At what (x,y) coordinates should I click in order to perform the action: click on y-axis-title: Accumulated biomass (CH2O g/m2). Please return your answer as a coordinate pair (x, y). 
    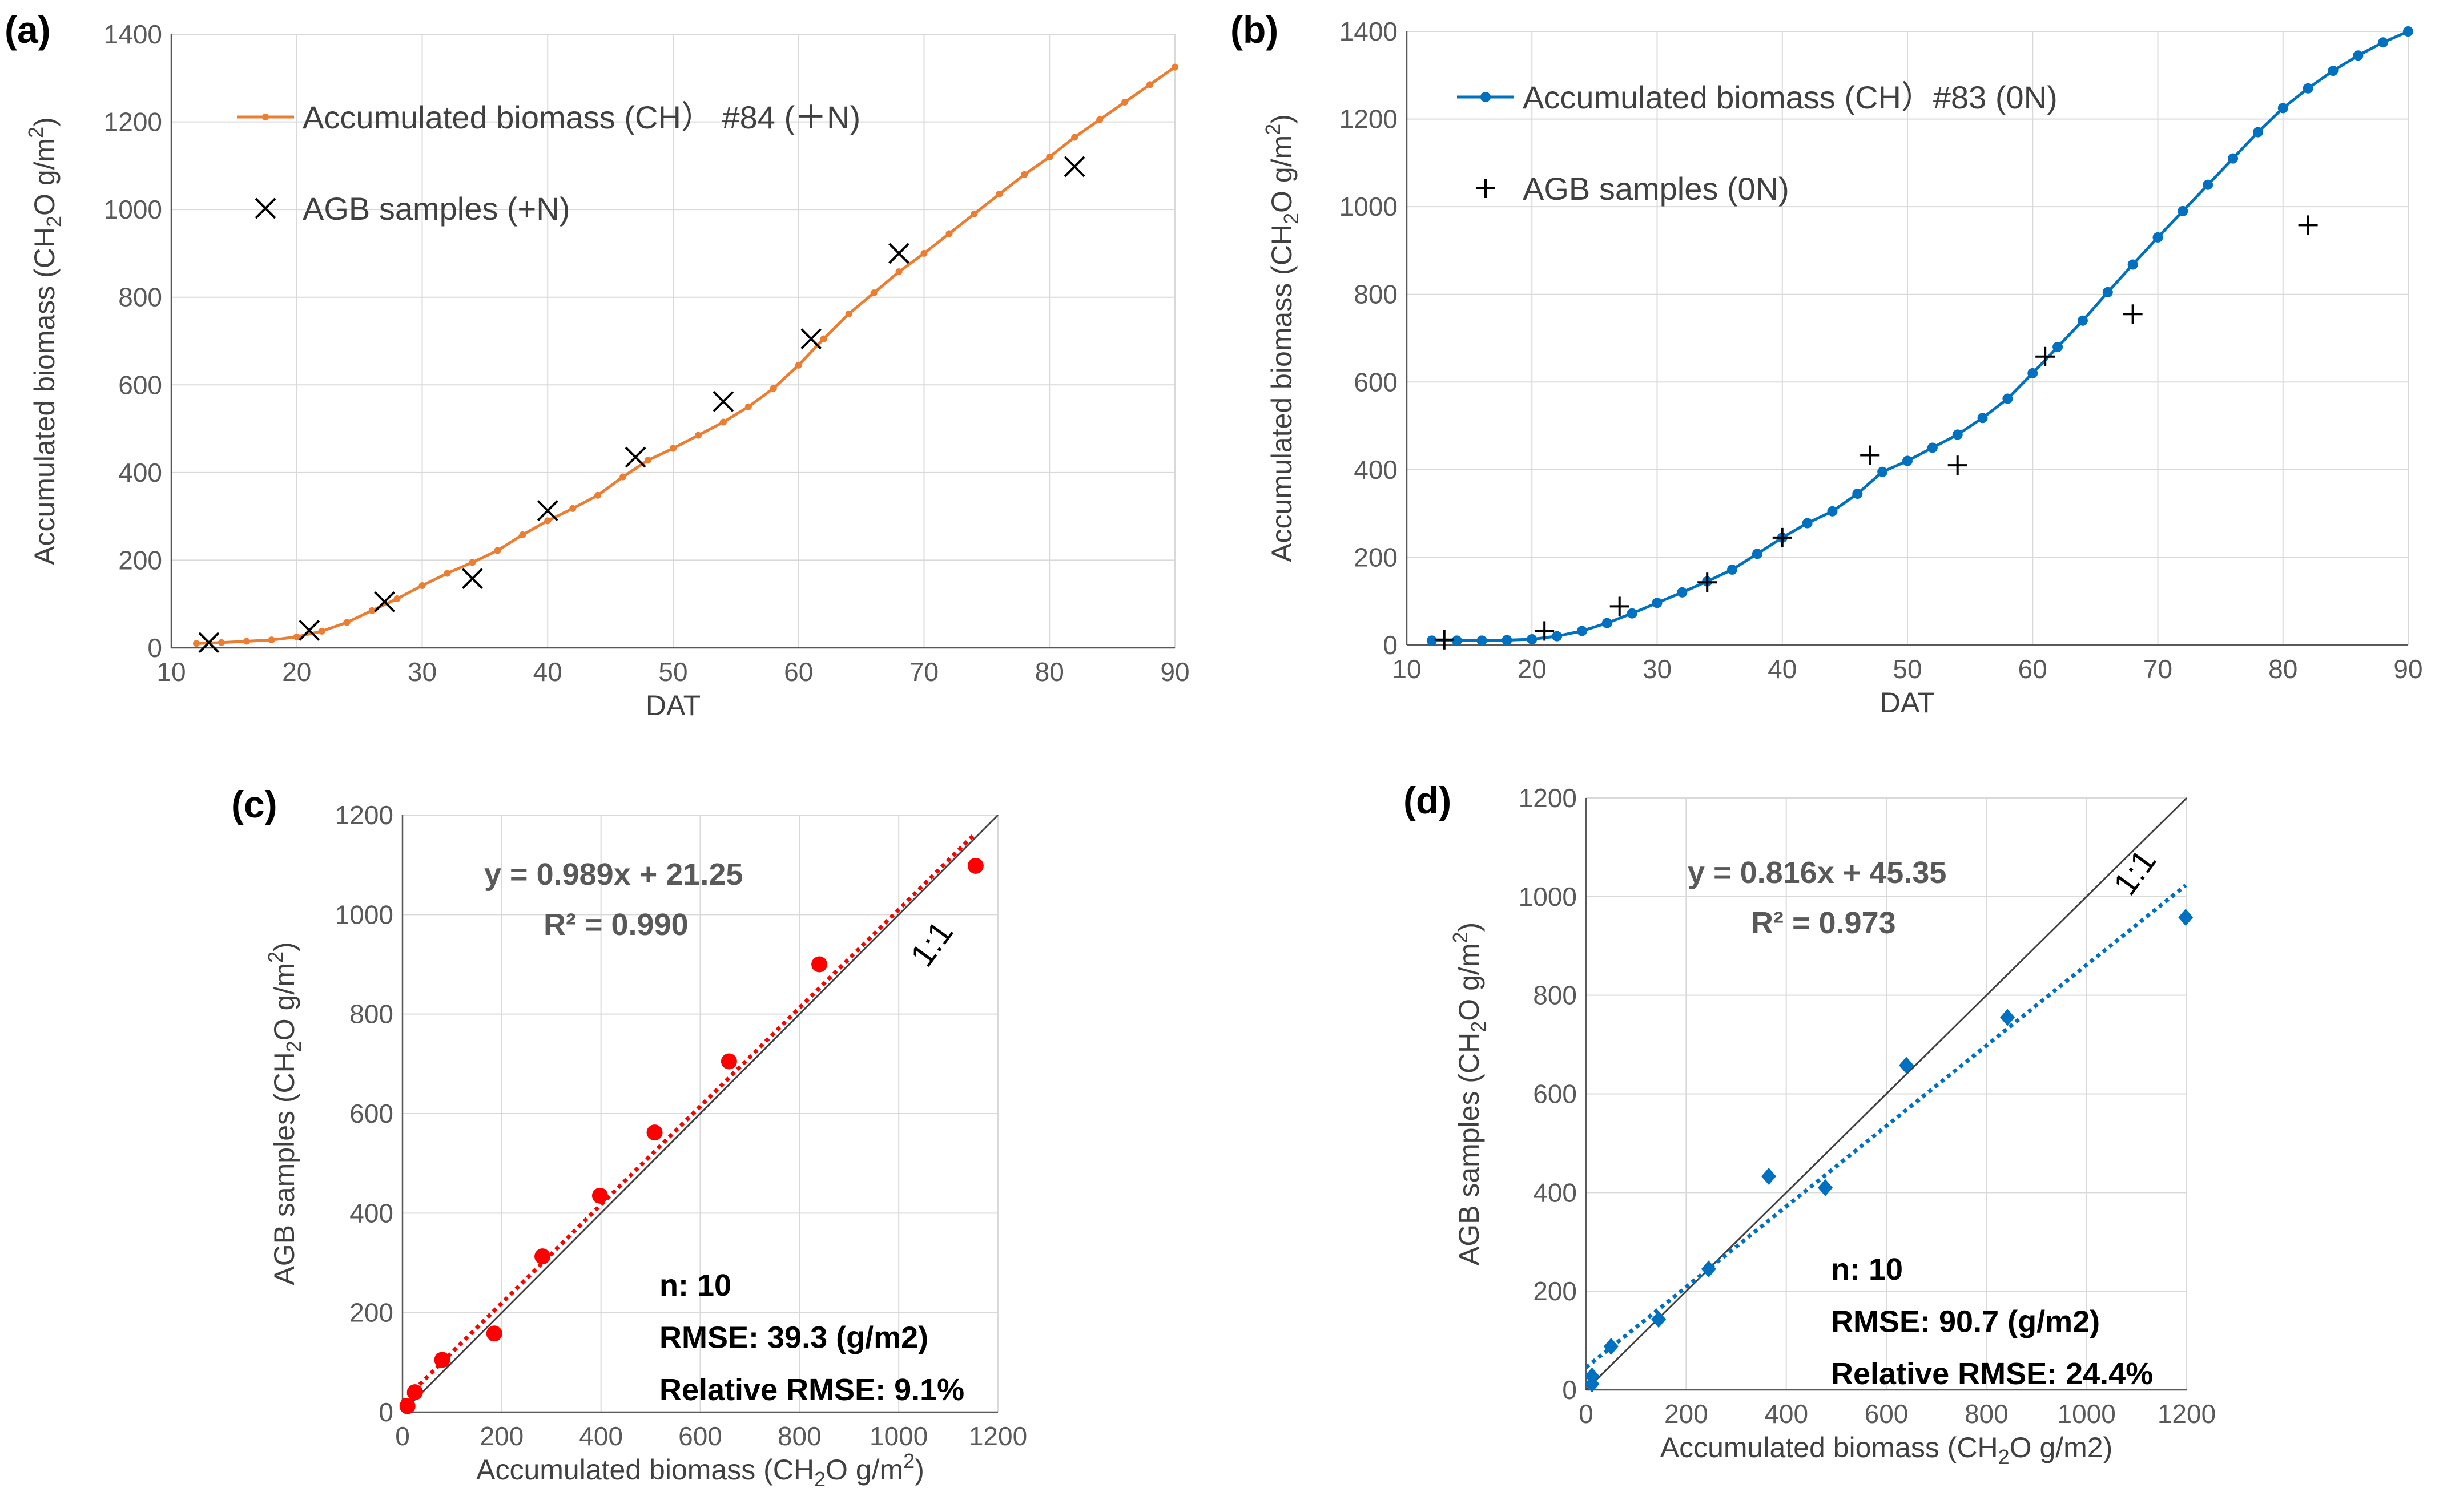
    Looking at the image, I should click on (45, 341).